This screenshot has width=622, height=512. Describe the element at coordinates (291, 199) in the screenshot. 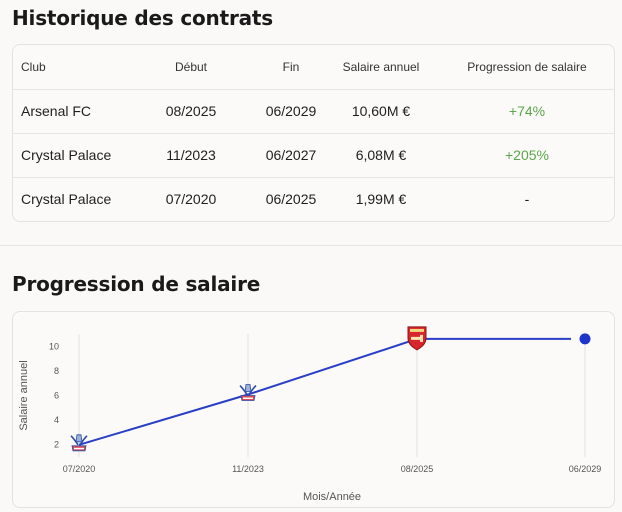

I see `cell-fin: 06/2025` at that location.